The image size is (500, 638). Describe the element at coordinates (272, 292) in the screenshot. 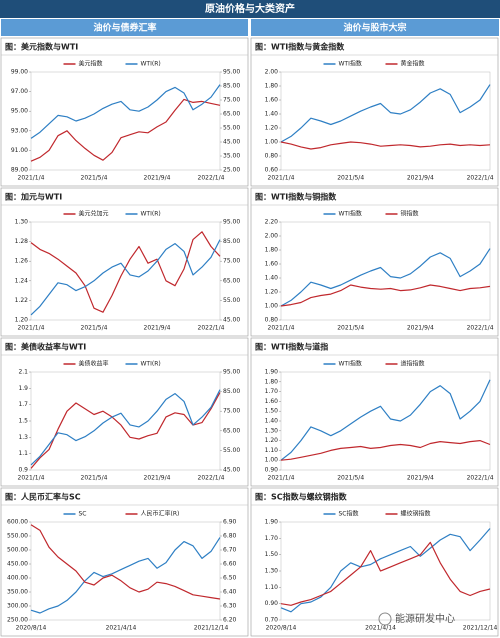

I see `y-tick-label: 1.20` at that location.